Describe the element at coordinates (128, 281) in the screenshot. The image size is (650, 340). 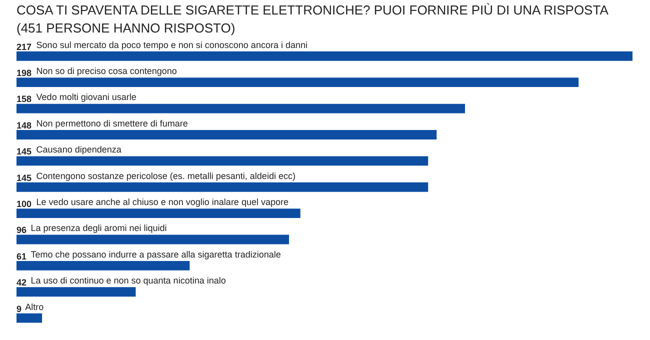
I see `y-tick-label: La uso di continuo e non so quanta nicotina inalo` at that location.